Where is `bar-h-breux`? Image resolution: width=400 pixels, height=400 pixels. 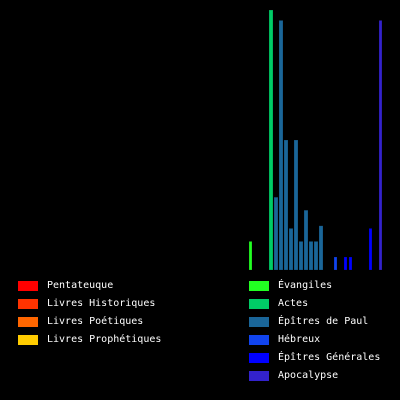
bar-h-breux is located at coordinates (335, 263).